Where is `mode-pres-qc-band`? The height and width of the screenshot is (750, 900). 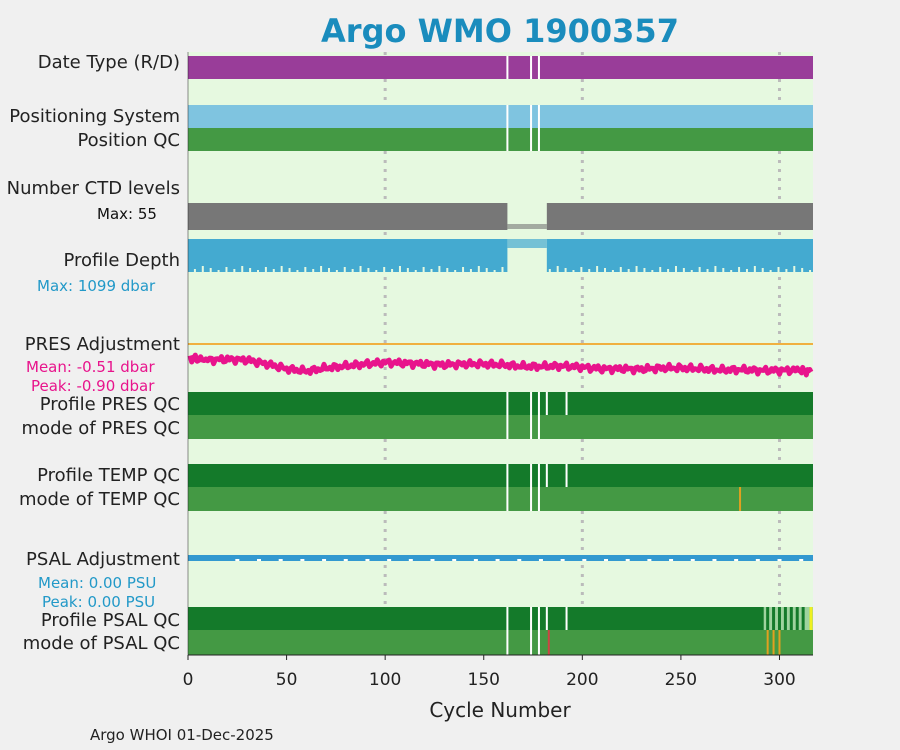
mode-pres-qc-band is located at coordinates (500, 427).